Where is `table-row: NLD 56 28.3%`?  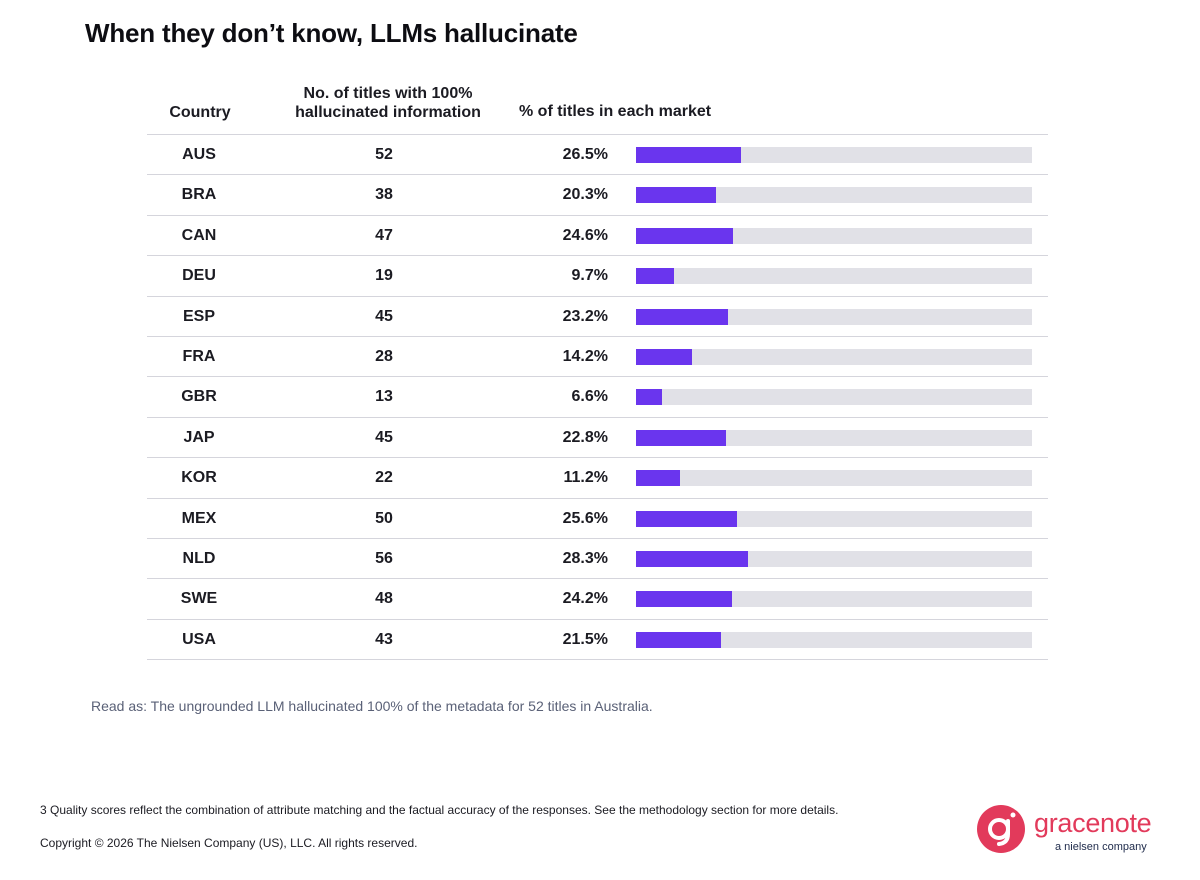
table-row: NLD 56 28.3% is located at coordinates (597, 559).